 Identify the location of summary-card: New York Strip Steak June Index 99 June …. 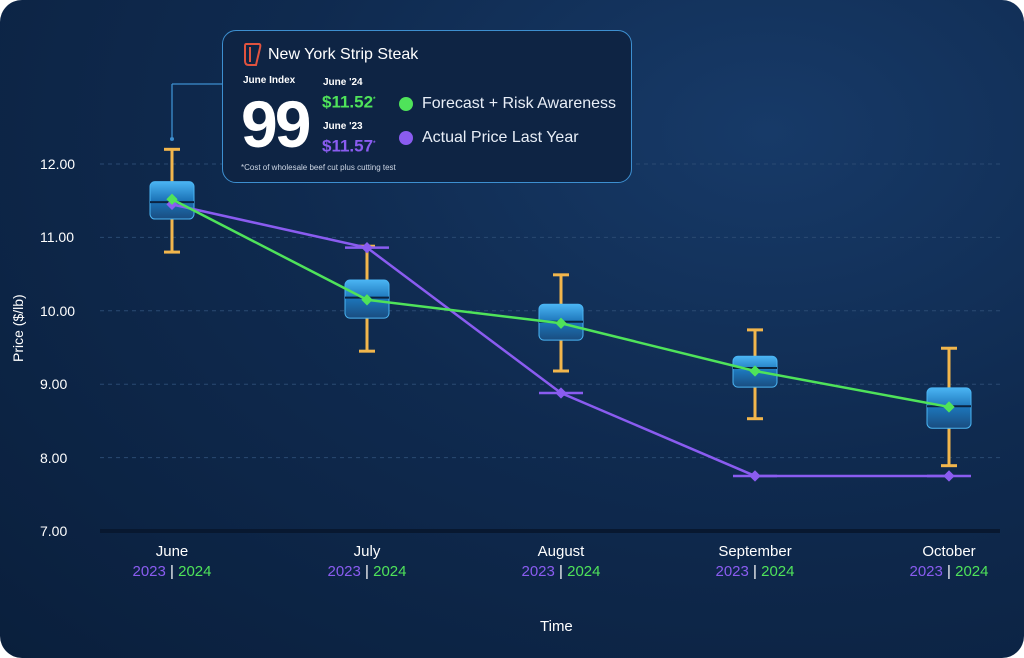
(427, 106).